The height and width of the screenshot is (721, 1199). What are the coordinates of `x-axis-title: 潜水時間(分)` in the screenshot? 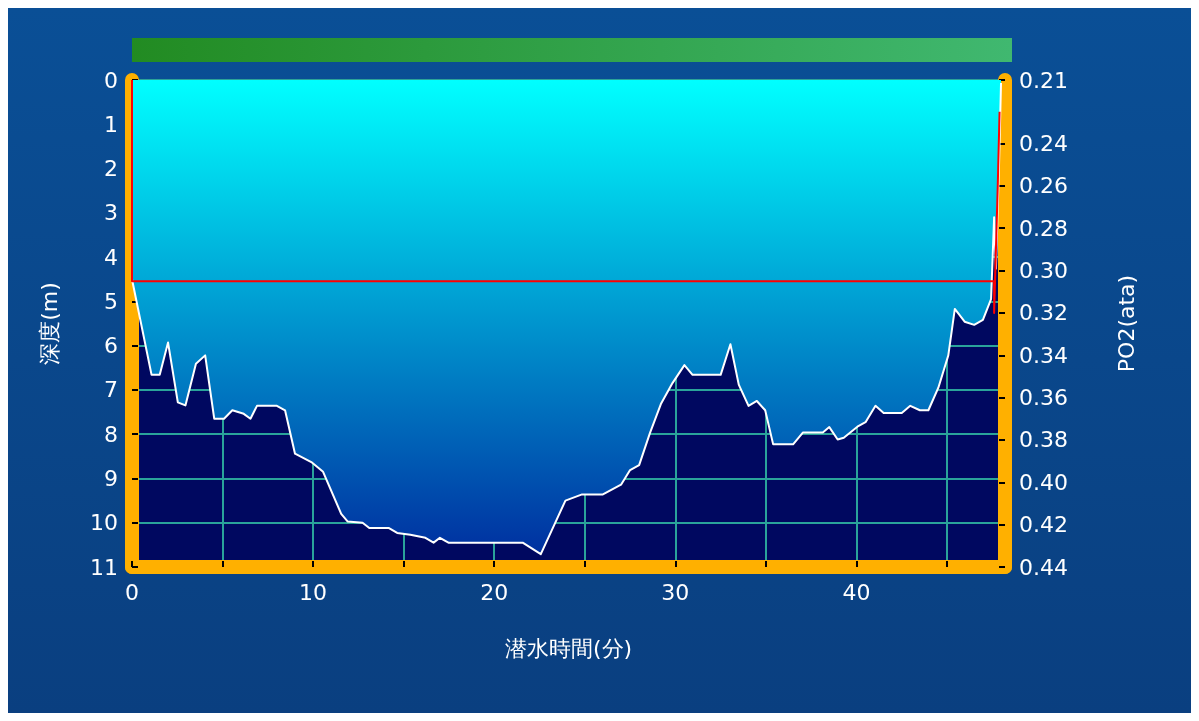 It's located at (568, 648).